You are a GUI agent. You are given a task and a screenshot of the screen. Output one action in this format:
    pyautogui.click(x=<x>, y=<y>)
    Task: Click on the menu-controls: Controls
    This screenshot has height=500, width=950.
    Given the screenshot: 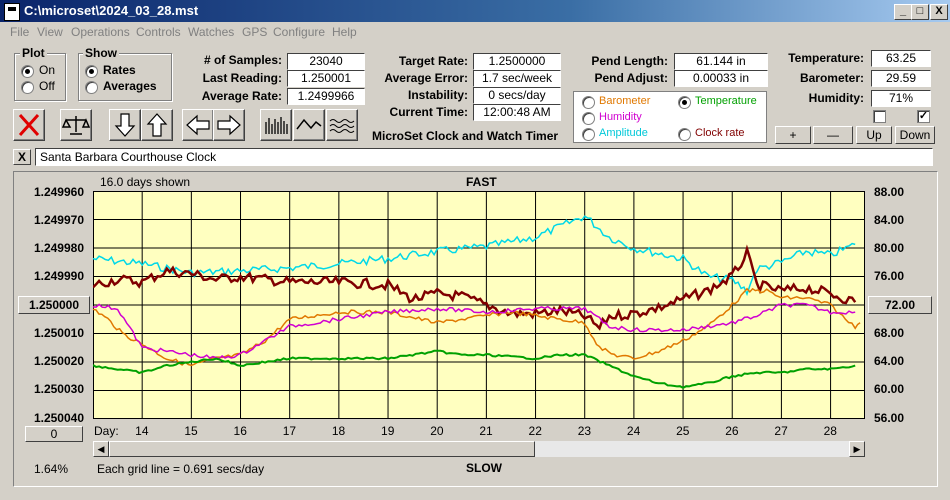 What is the action you would take?
    pyautogui.click(x=158, y=32)
    